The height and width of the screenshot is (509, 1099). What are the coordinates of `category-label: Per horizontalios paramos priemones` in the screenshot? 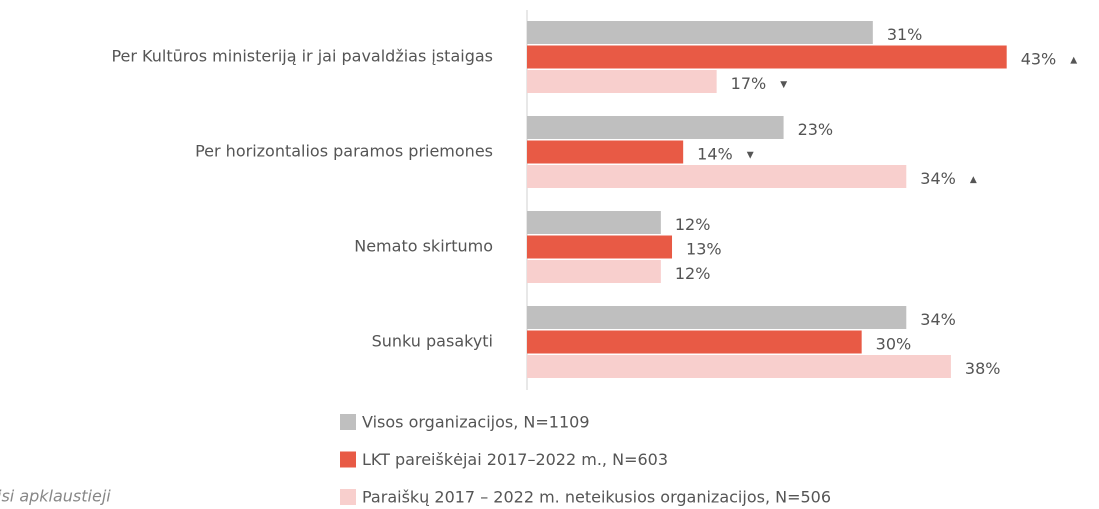 It's located at (344, 151).